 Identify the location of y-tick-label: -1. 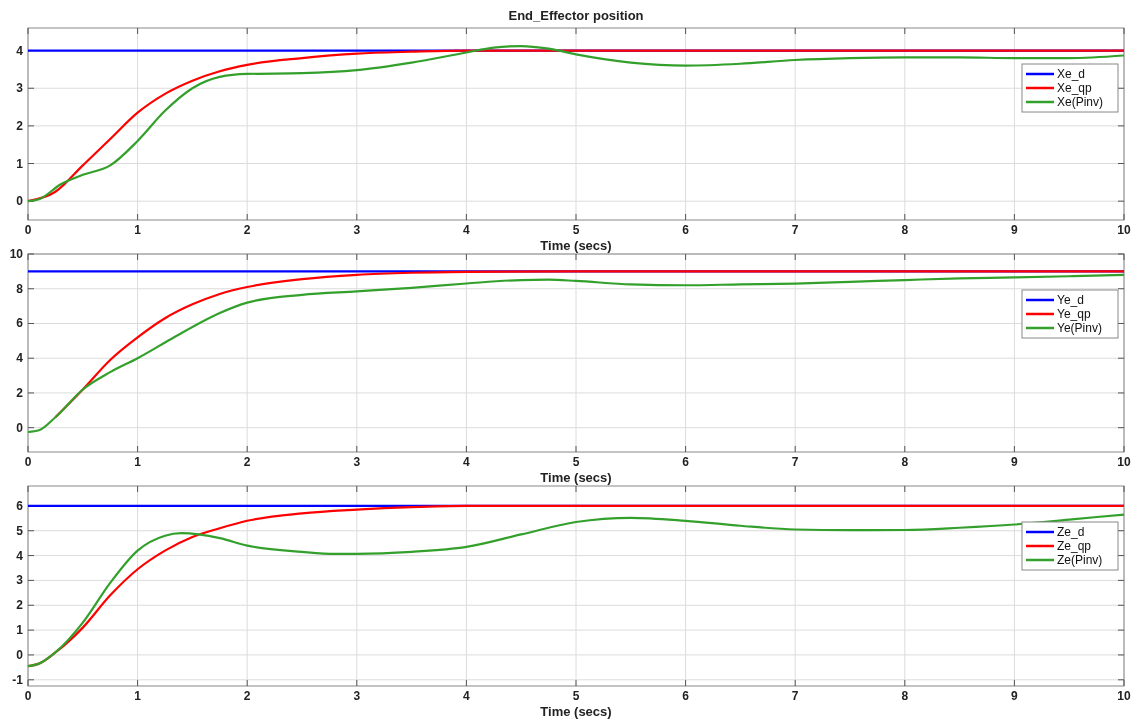
(18, 679).